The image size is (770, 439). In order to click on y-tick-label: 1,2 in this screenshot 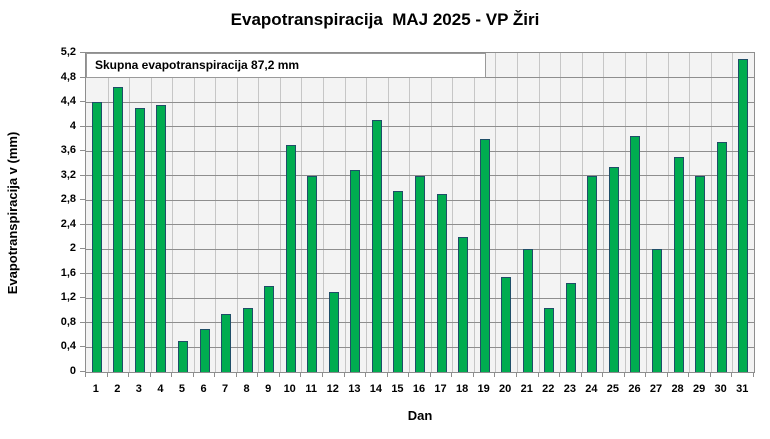, I will do `click(68, 297)`.